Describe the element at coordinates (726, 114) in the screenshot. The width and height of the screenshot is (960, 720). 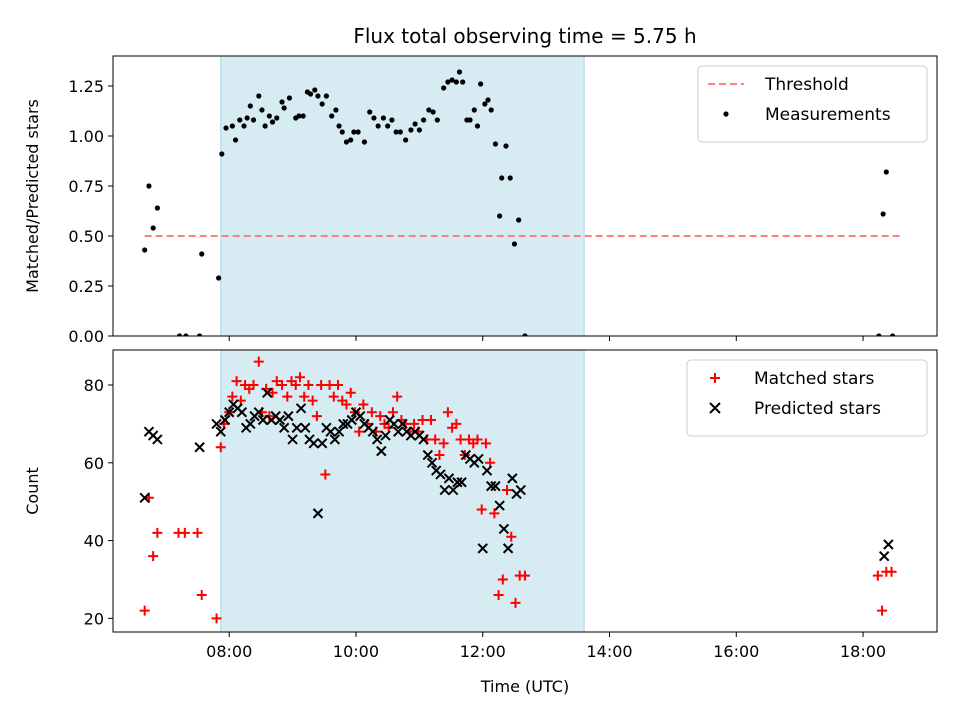
I see `legend-measurement-swatch` at that location.